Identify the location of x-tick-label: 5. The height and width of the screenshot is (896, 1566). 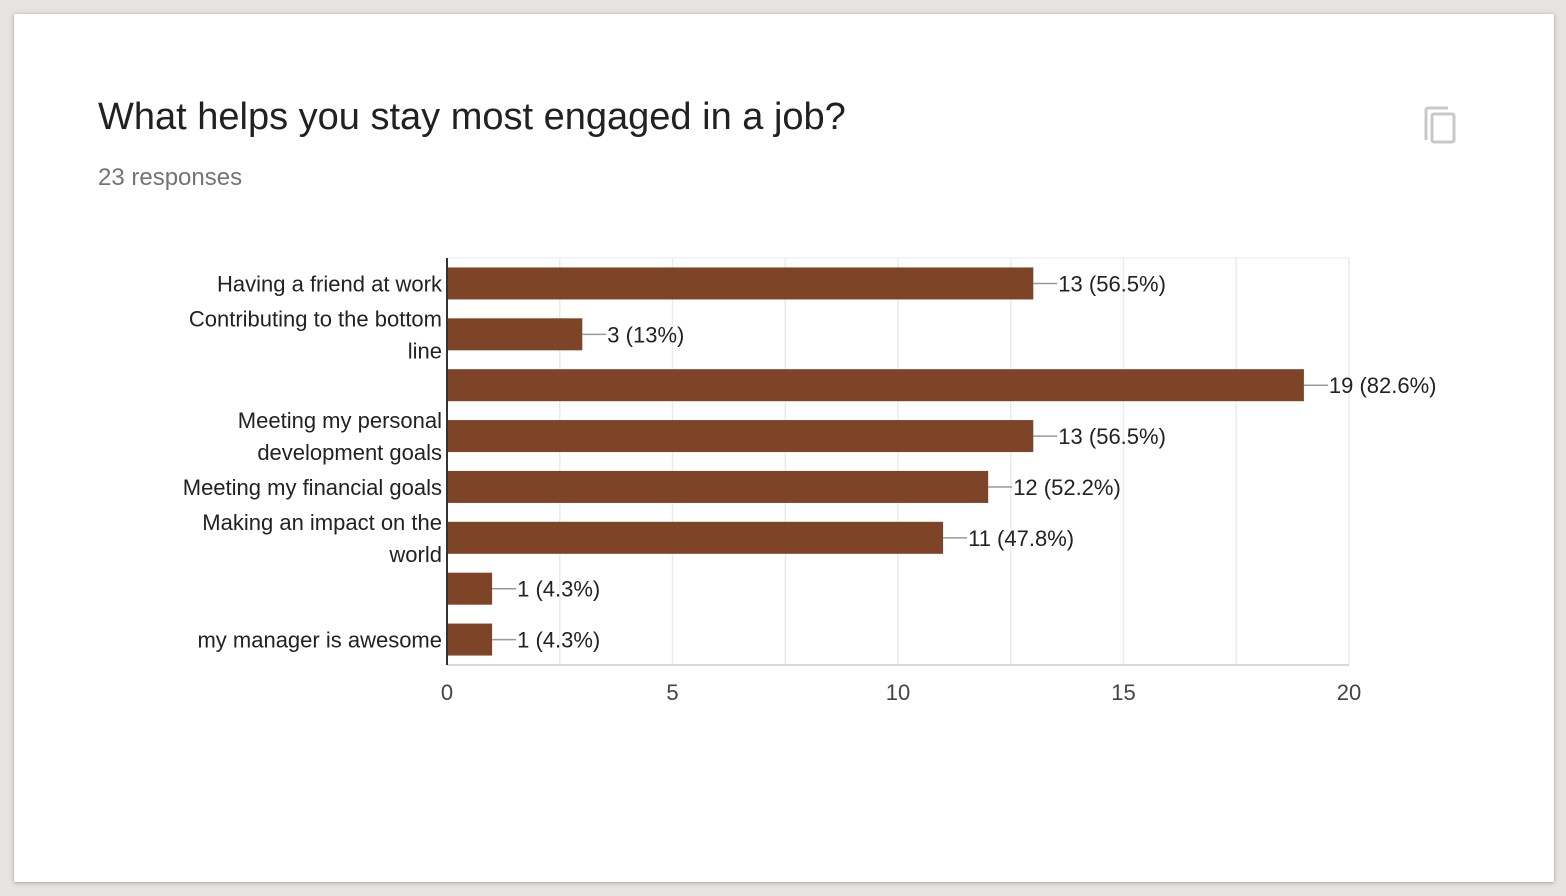
(672, 692).